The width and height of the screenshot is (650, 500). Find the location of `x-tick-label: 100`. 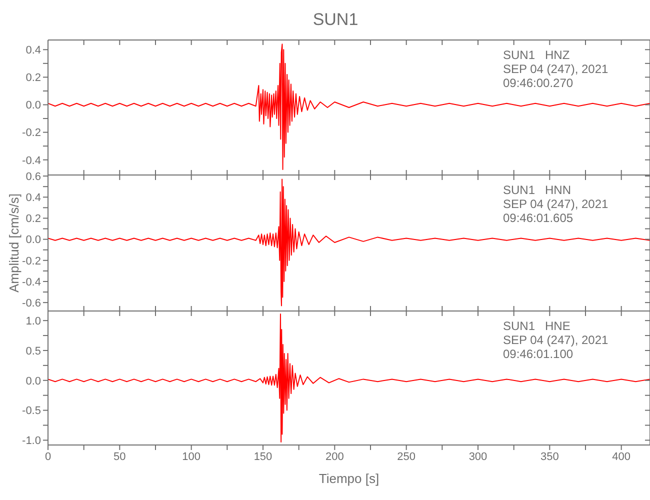

x-tick-label: 100 is located at coordinates (191, 456).